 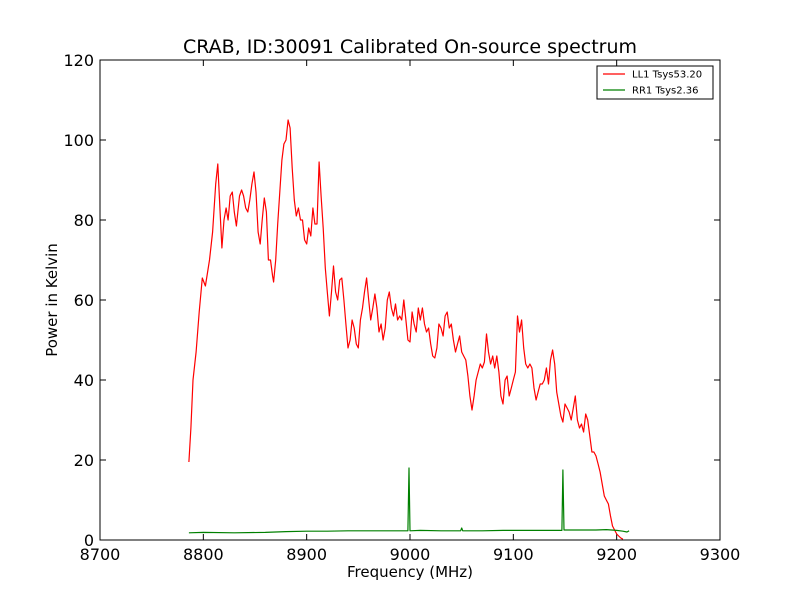 What do you see at coordinates (89, 540) in the screenshot?
I see `y-tick-label: 0` at bounding box center [89, 540].